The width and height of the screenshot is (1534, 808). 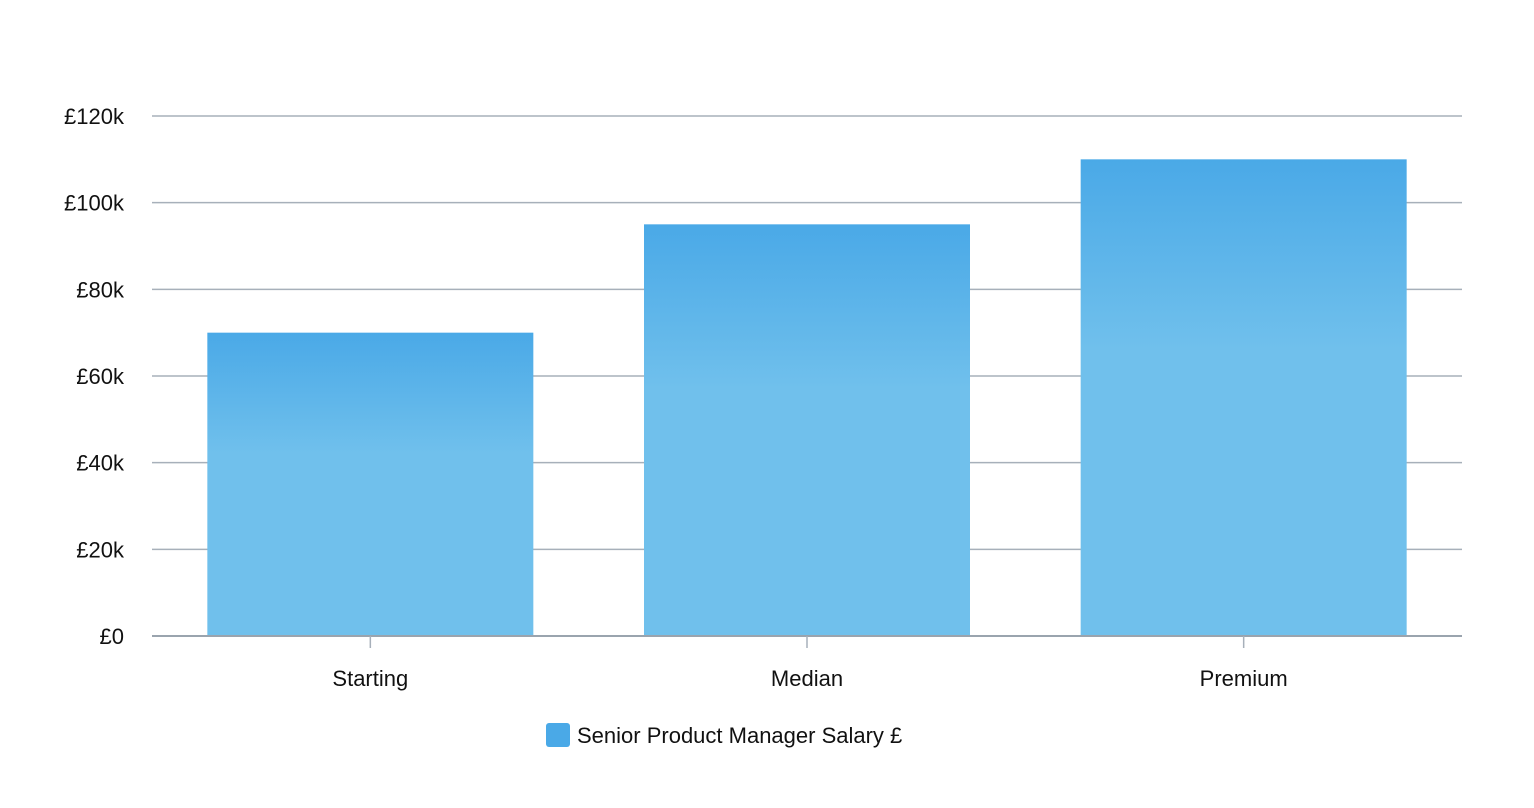 I want to click on x-tick-label: Premium, so click(x=1244, y=678).